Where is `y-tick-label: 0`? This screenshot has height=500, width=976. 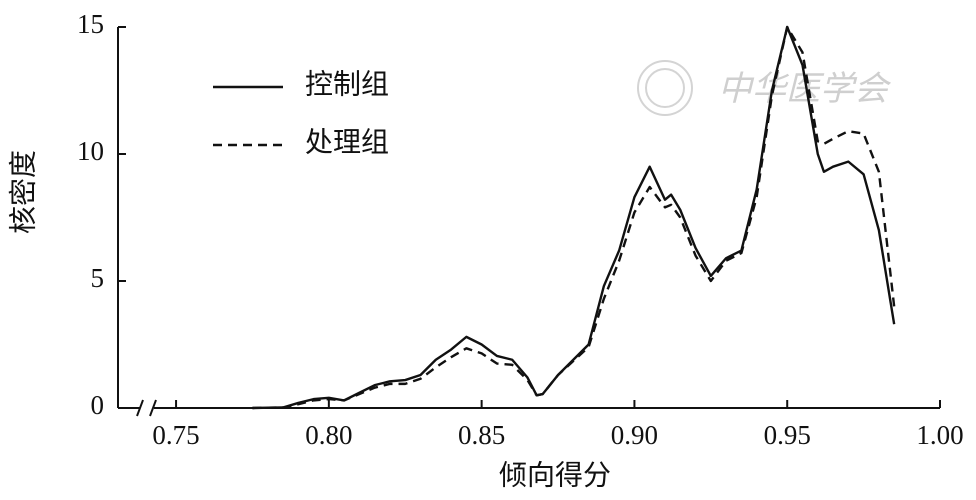
y-tick-label: 0 is located at coordinates (98, 405).